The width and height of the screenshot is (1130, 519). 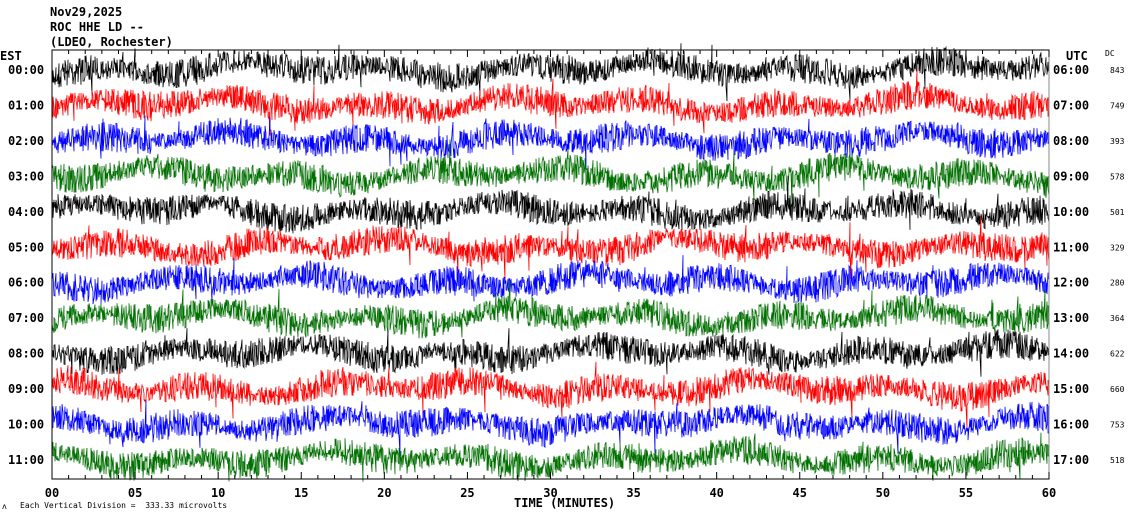 I want to click on right-tick-label: 10:00, so click(x=1071, y=212).